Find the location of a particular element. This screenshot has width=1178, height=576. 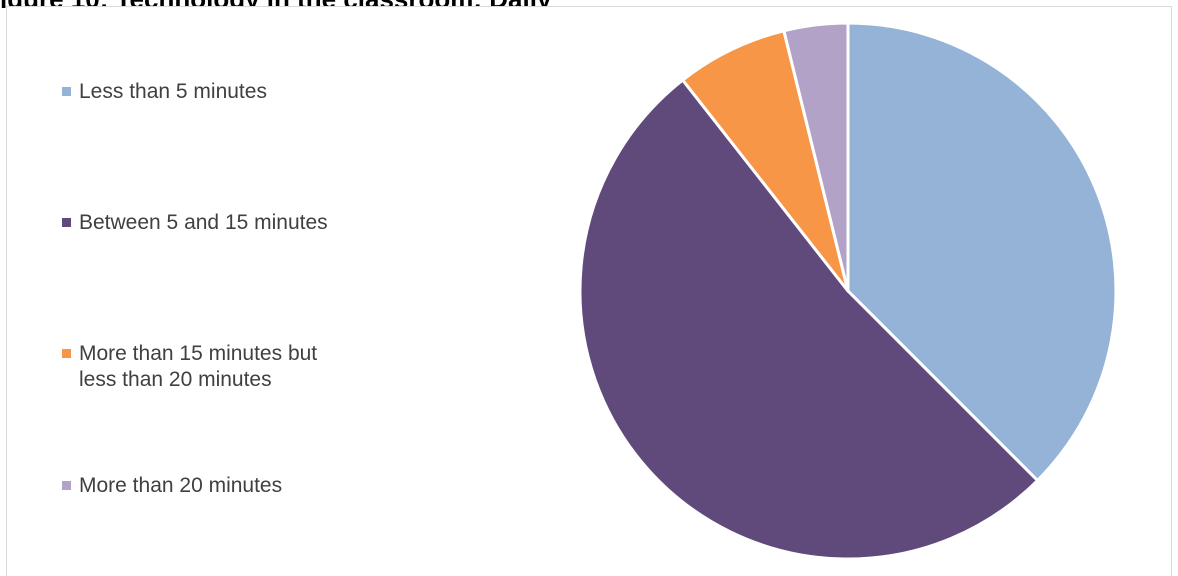

legend-item-less-than-5: Less than 5 minutes is located at coordinates (220, 92).